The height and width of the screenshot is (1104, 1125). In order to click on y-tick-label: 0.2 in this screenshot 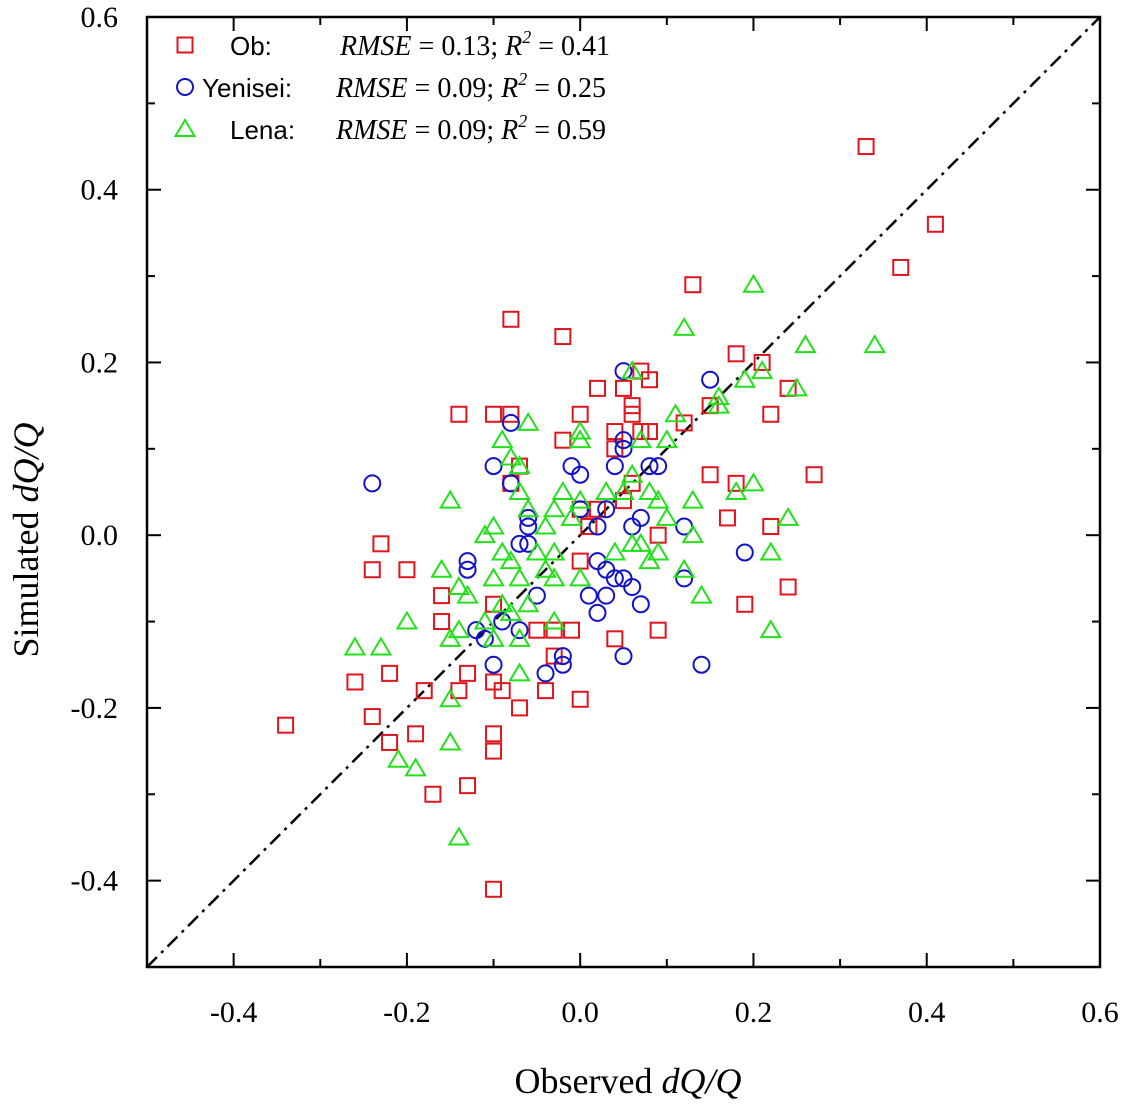, I will do `click(100, 362)`.